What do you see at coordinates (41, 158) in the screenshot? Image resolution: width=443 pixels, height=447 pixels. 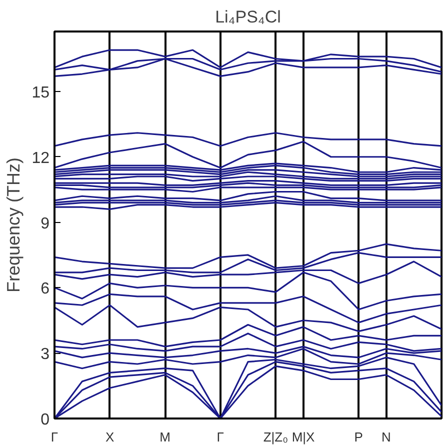 I see `y-tick-label: 12` at bounding box center [41, 158].